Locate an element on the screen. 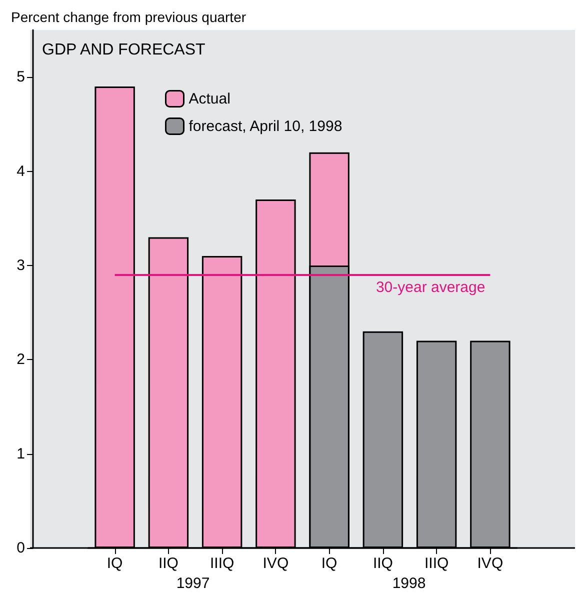 The image size is (581, 597). text: GDP AND FORECAST is located at coordinates (124, 50).